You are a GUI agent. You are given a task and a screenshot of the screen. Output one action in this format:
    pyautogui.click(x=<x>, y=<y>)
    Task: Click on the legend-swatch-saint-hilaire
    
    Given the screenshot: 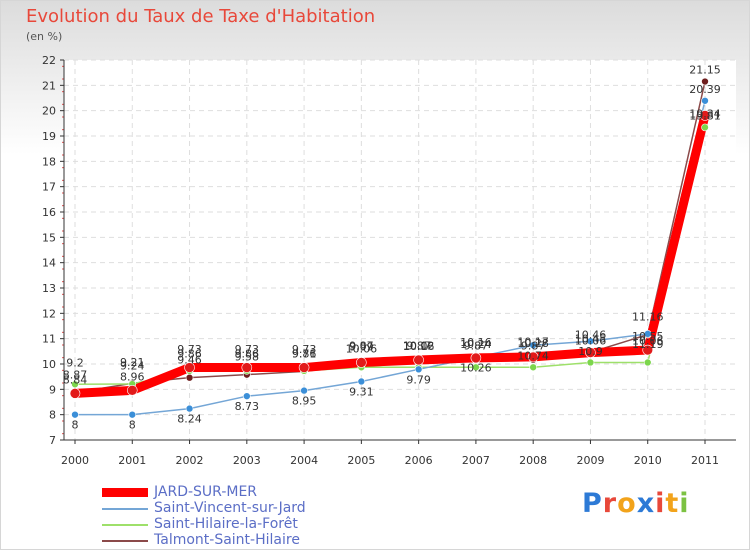 What is the action you would take?
    pyautogui.click(x=125, y=525)
    